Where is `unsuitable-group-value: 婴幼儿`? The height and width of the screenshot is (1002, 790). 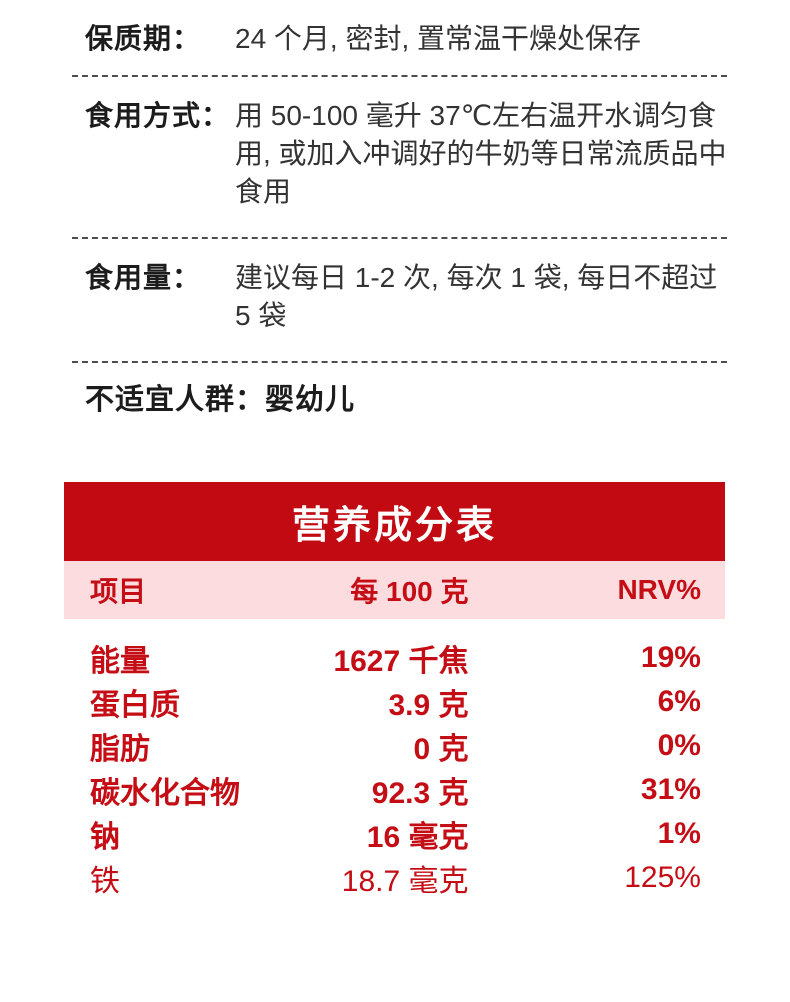 unsuitable-group-value: 婴幼儿 is located at coordinates (310, 400).